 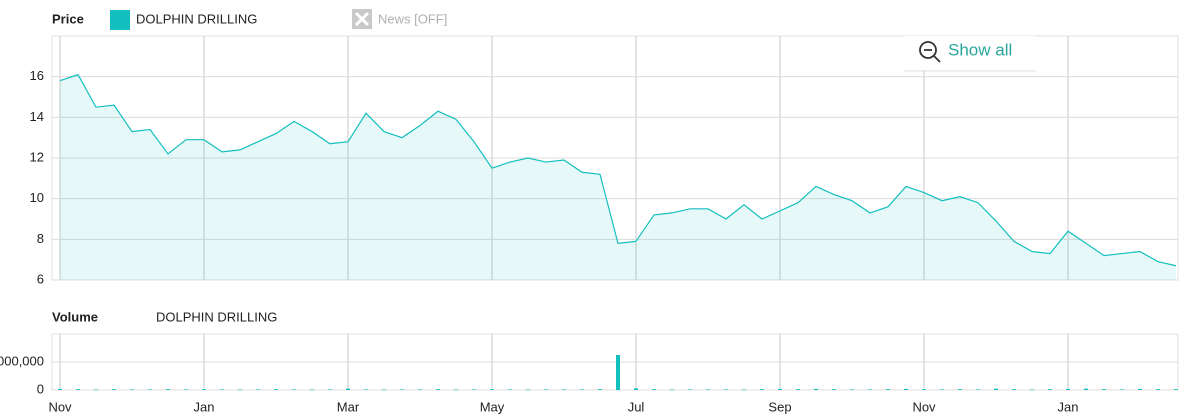 What do you see at coordinates (37, 75) in the screenshot?
I see `y-tick-label: 16` at bounding box center [37, 75].